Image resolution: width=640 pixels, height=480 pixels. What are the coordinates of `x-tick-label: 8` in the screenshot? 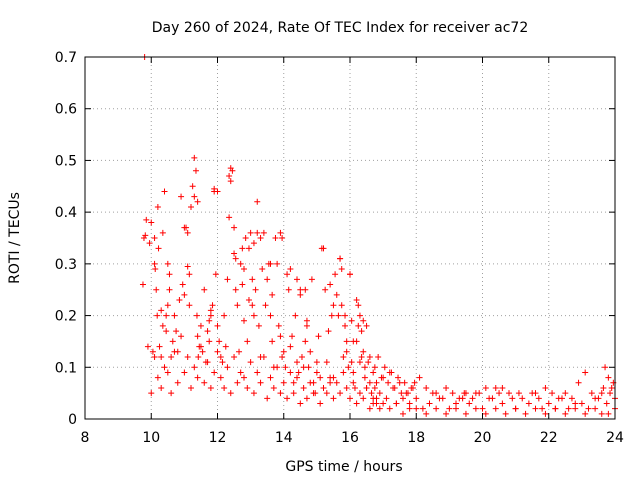 It's located at (85, 438).